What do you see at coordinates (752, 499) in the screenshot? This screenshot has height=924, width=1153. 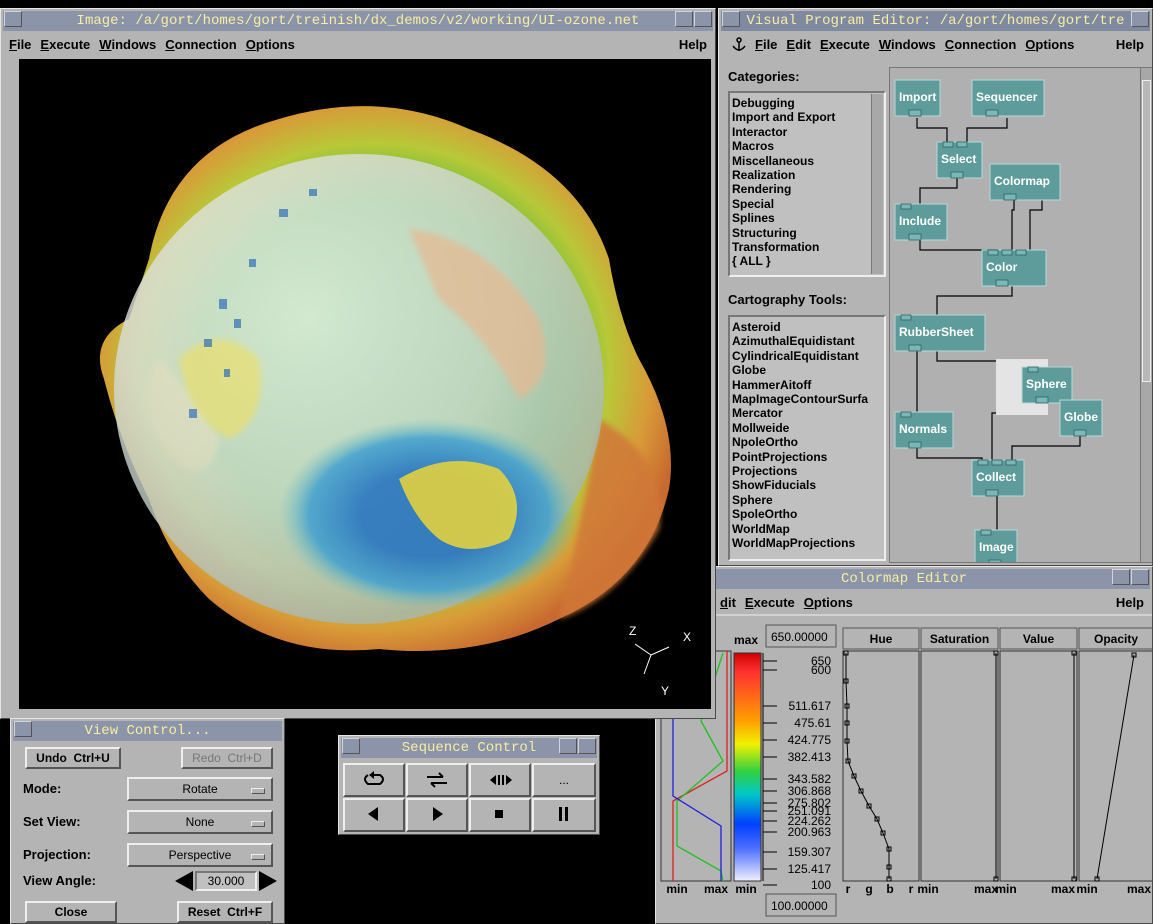 I see `list-item: Sphere` at bounding box center [752, 499].